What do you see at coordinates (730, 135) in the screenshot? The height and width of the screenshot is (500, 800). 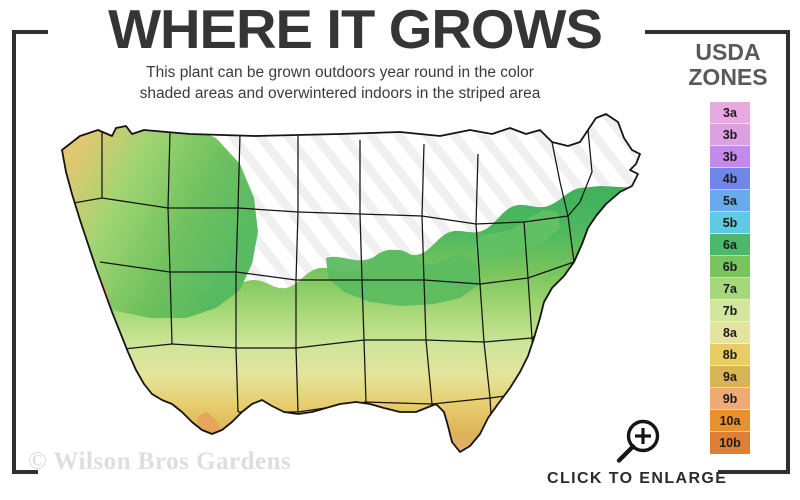 I see `legend-swatch-3b-1: 3b` at bounding box center [730, 135].